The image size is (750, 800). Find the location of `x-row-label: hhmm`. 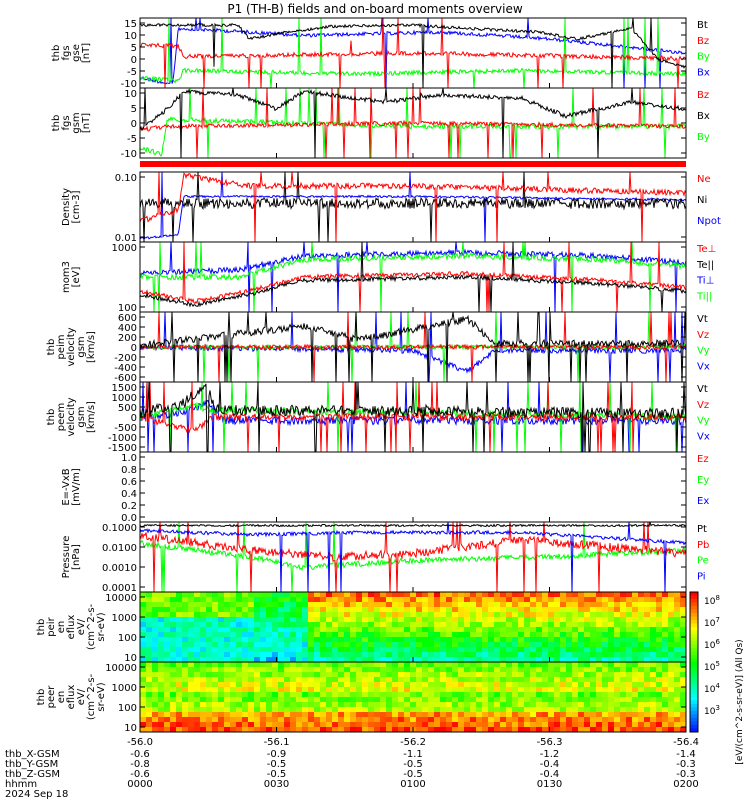

x-row-label: hhmm is located at coordinates (21, 784).